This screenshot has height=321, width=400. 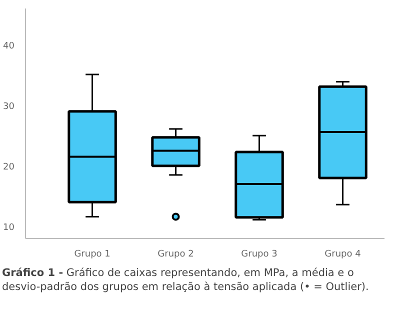 I want to click on x-tick-label: Grupo 4, so click(x=343, y=255).